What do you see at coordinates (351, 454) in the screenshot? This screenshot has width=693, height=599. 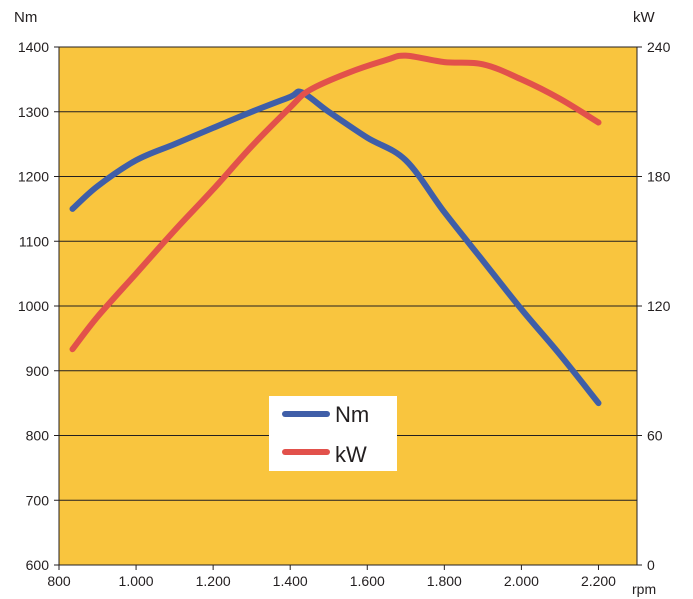 I see `legend-label-kw: kW` at bounding box center [351, 454].